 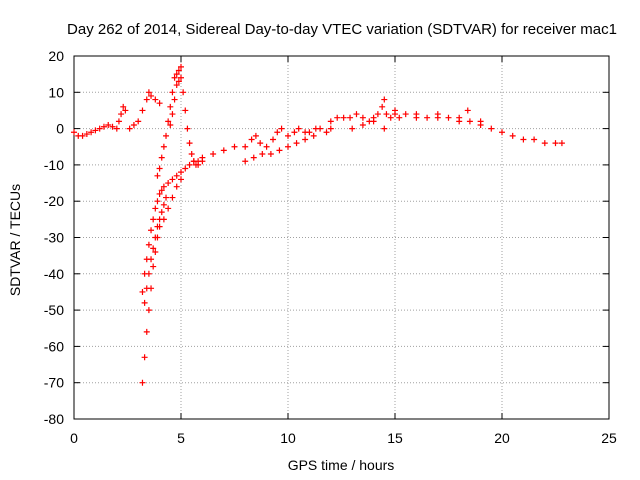 I want to click on y-tick-label: -40, so click(x=54, y=274).